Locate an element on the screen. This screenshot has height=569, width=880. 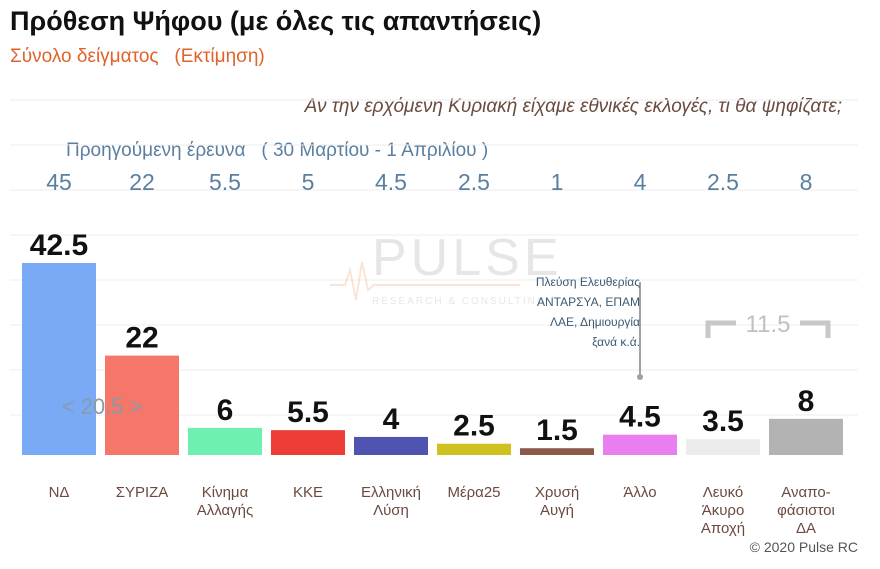
category-label: ΣΥΡΙΖΑ is located at coordinates (142, 492).